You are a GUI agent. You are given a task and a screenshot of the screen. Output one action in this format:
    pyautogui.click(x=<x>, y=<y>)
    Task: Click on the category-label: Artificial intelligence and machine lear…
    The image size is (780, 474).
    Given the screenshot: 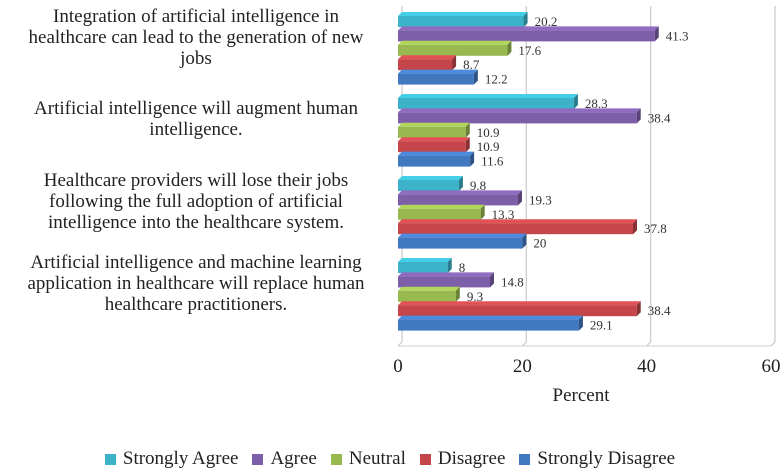 What is the action you would take?
    pyautogui.click(x=196, y=283)
    